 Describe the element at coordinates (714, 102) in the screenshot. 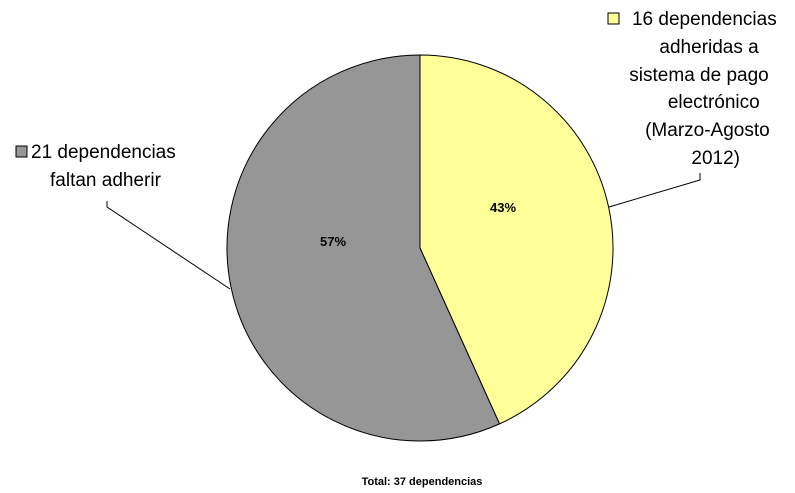

I see `slice-label-line: electrónico` at that location.